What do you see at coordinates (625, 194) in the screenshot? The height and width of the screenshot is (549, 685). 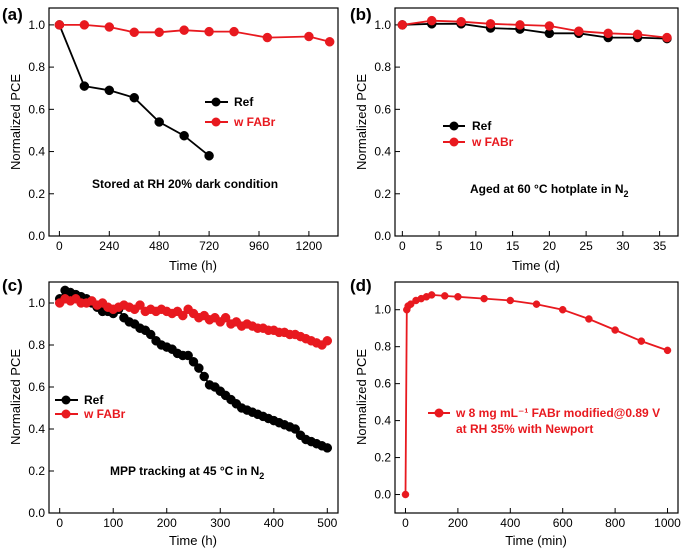 I see `annotation-subscript: 2` at bounding box center [625, 194].